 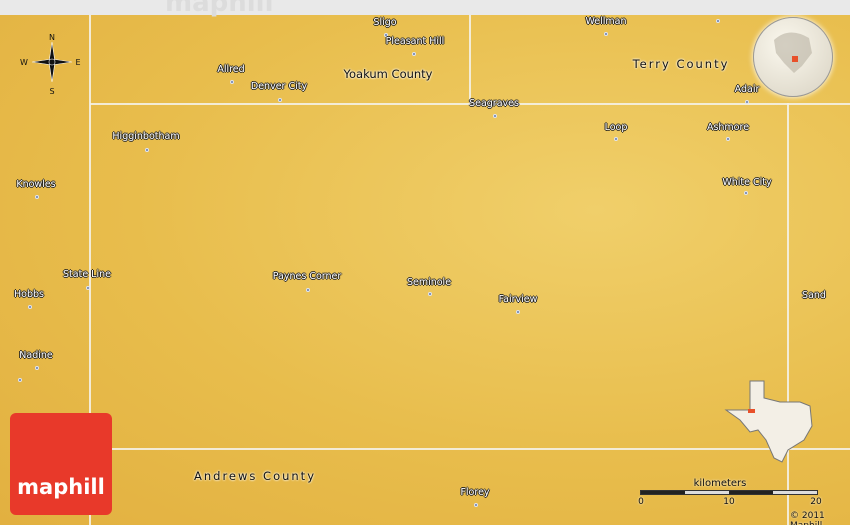 What do you see at coordinates (729, 492) in the screenshot?
I see `scale-bar` at bounding box center [729, 492].